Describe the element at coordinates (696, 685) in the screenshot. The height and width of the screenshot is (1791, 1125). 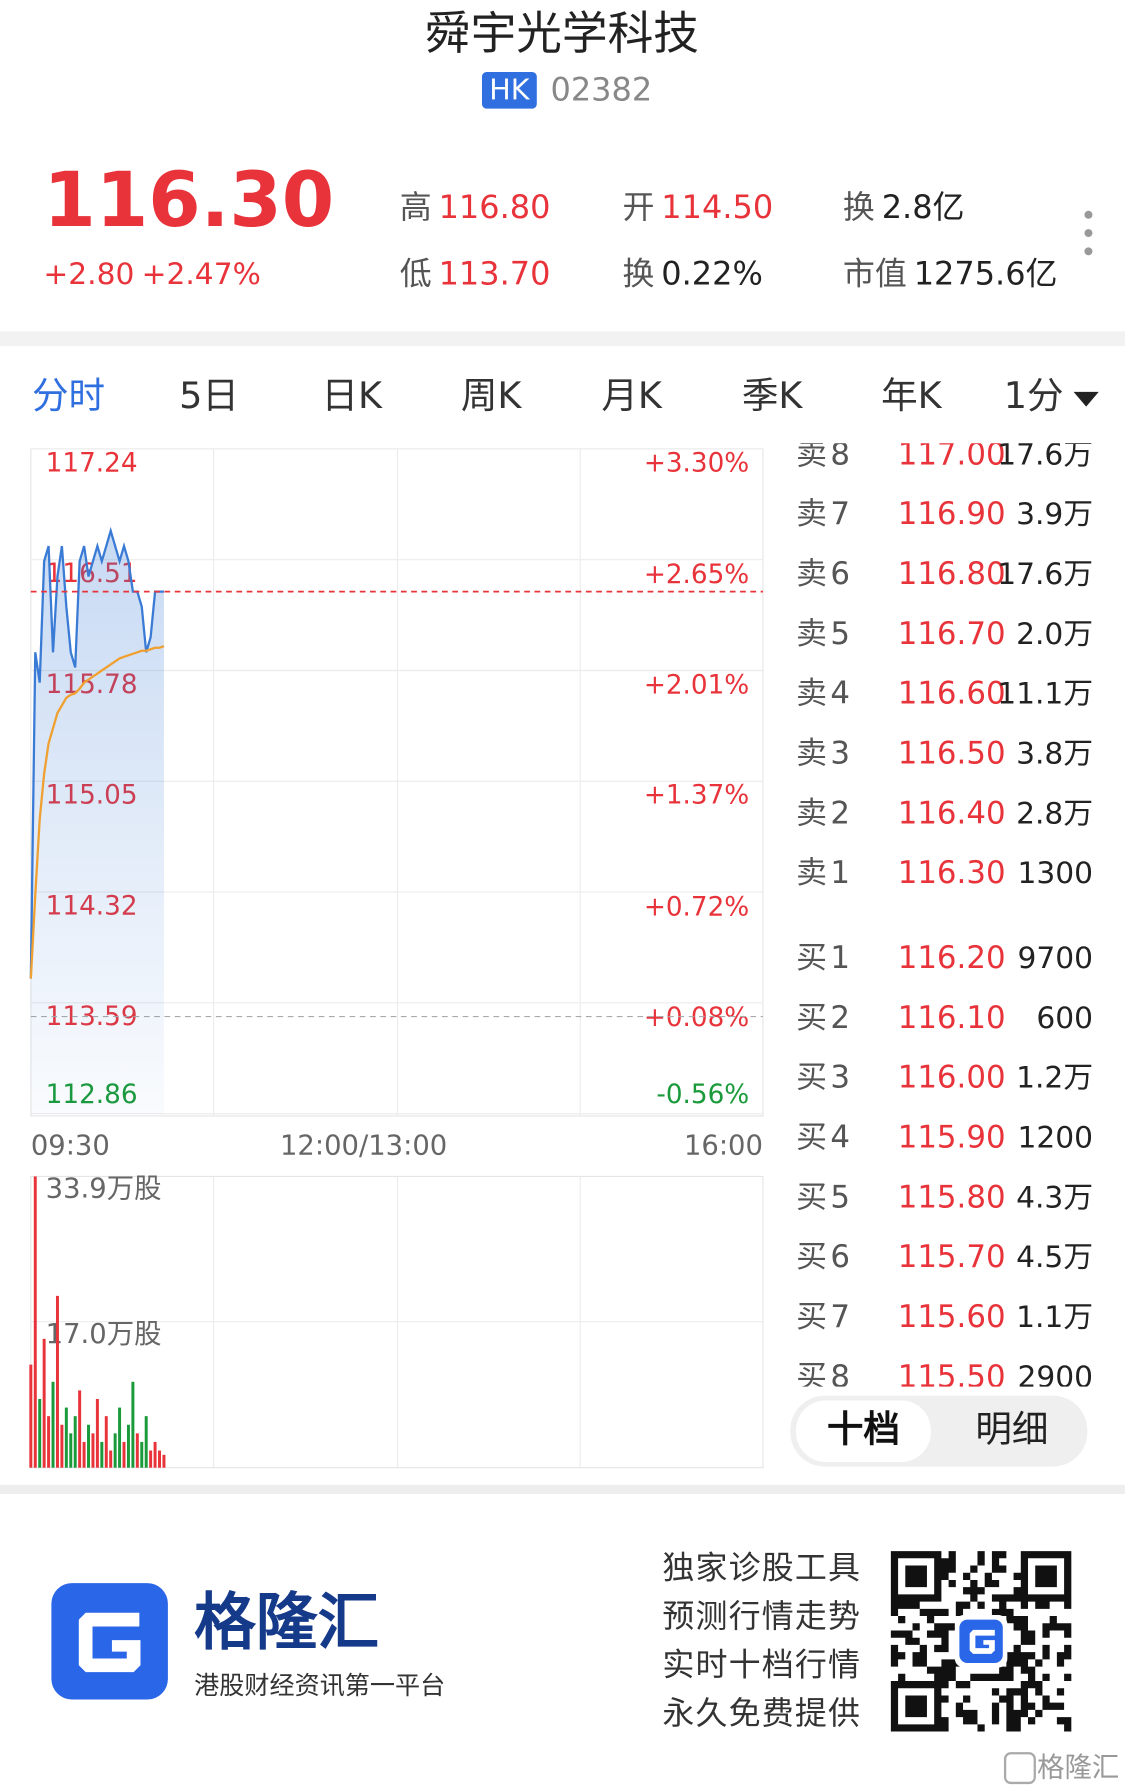
I see `y2-tick-label: +2.01%` at that location.